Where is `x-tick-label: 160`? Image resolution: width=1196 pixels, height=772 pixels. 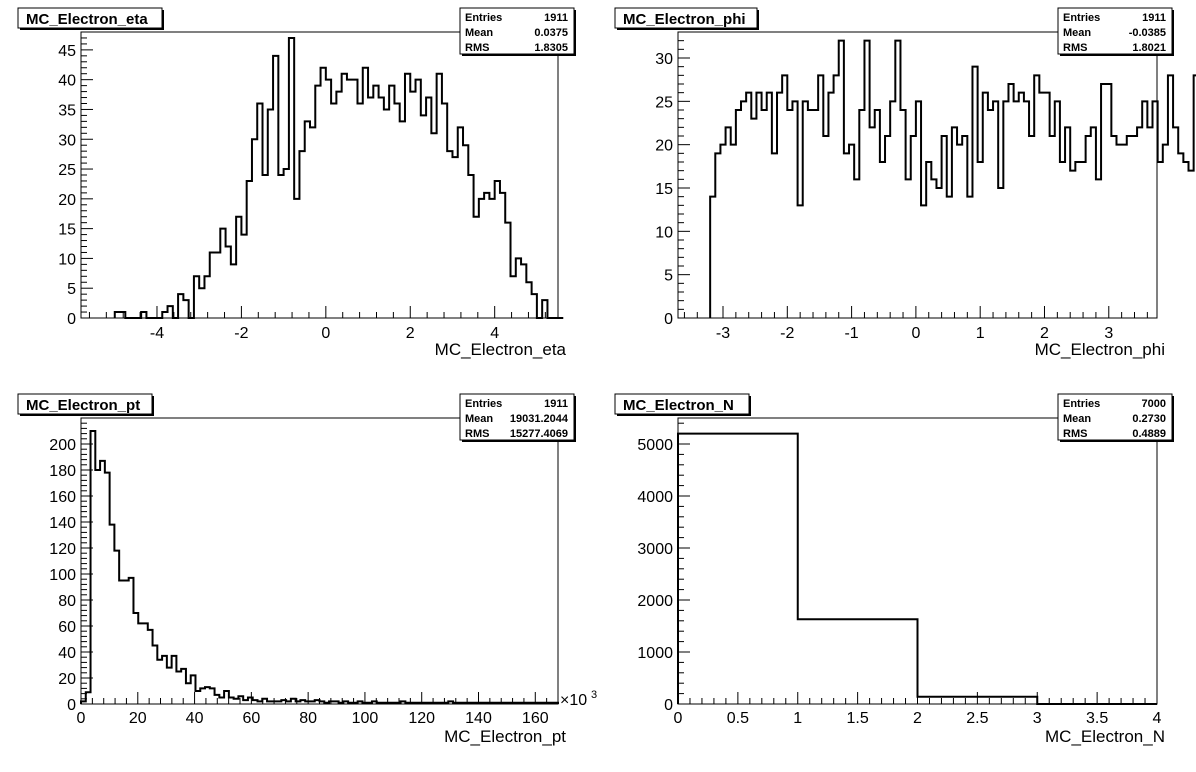 x-tick-label: 160 is located at coordinates (535, 718).